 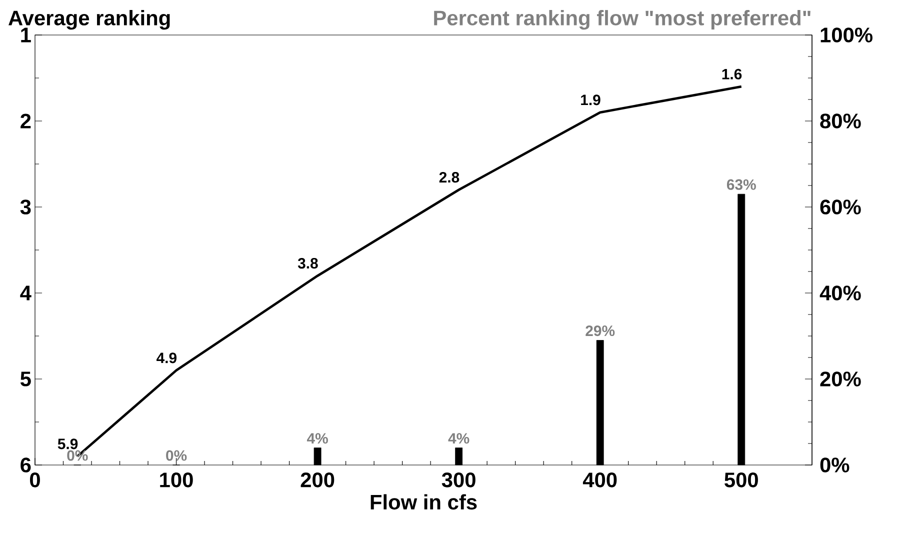 I want to click on data-label: 2.8, so click(x=449, y=177).